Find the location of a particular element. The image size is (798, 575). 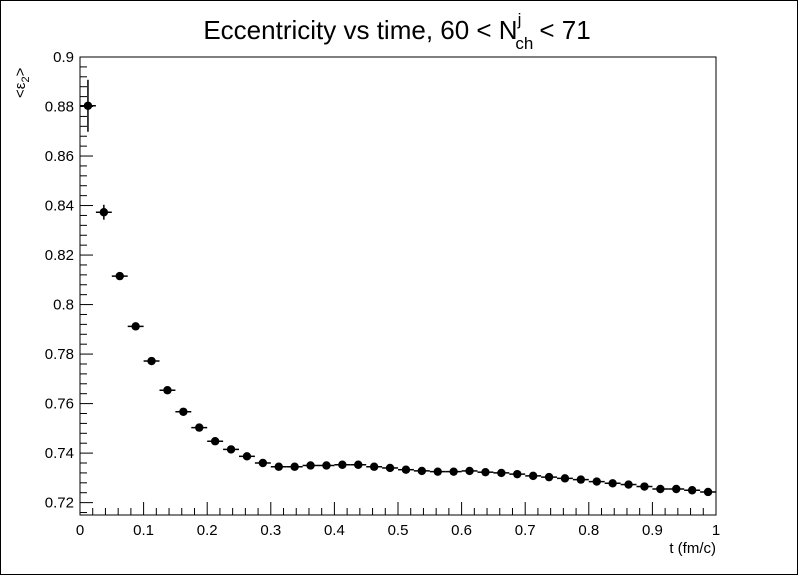

y-axis-label-subscript: 2 is located at coordinates (26, 79).